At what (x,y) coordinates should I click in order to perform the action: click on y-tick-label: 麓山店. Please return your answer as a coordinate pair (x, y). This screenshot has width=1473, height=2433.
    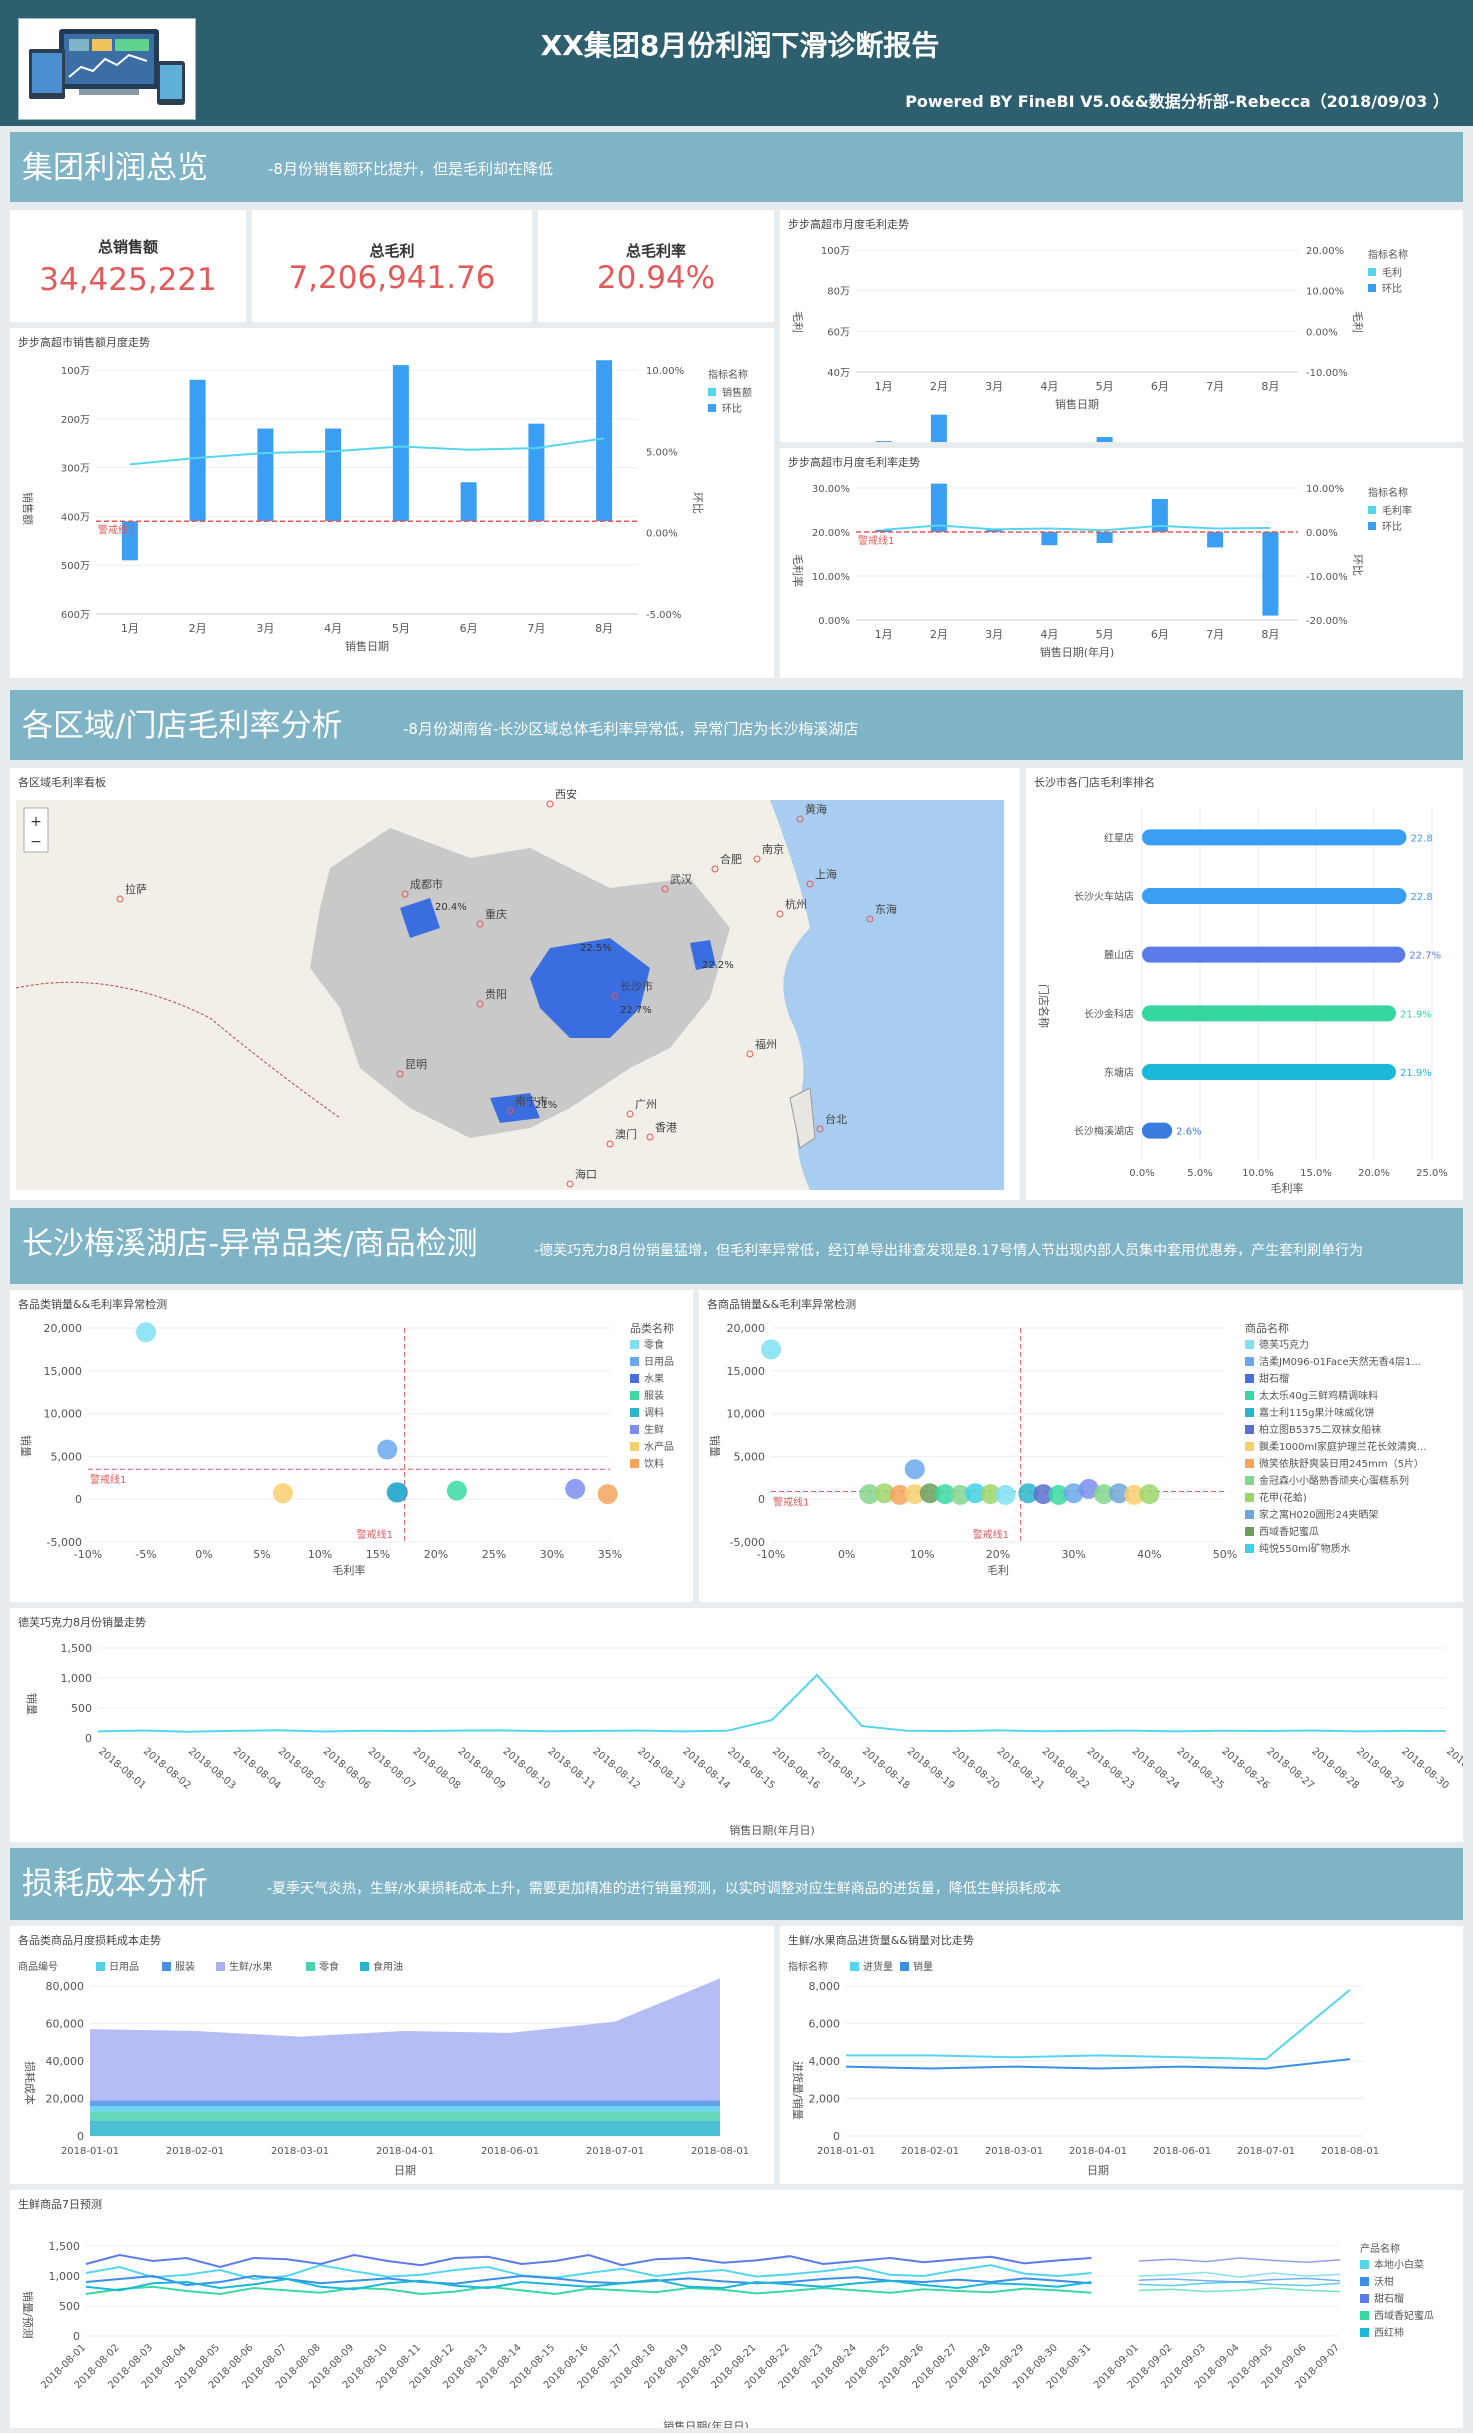
    Looking at the image, I should click on (1119, 955).